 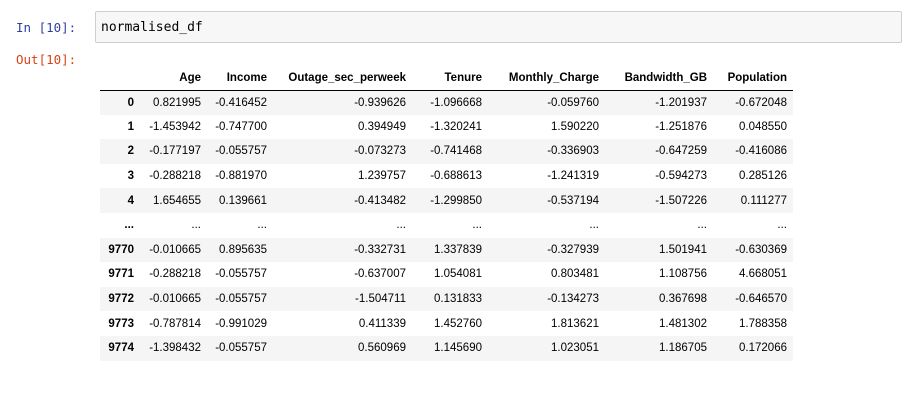 What do you see at coordinates (241, 323) in the screenshot?
I see `table-cell: -0.991029` at bounding box center [241, 323].